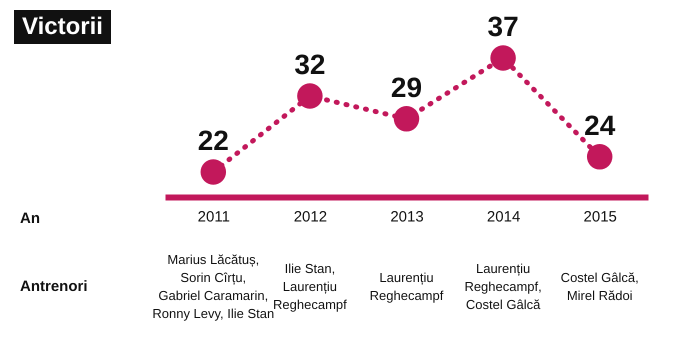 The width and height of the screenshot is (700, 337). Describe the element at coordinates (407, 217) in the screenshot. I see `x-tick-label: 2013` at that location.